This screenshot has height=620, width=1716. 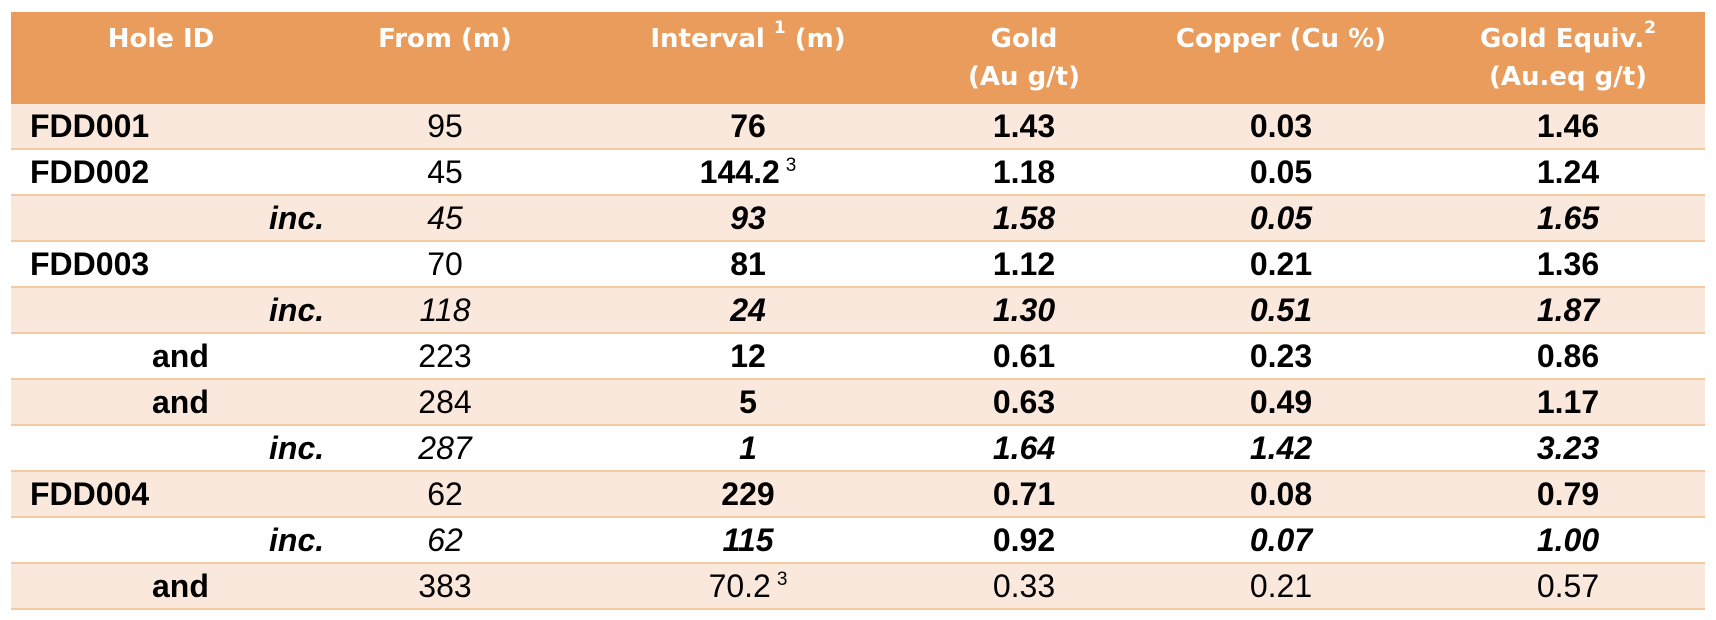 What do you see at coordinates (791, 165) in the screenshot?
I see `footnote-marker: 3` at bounding box center [791, 165].